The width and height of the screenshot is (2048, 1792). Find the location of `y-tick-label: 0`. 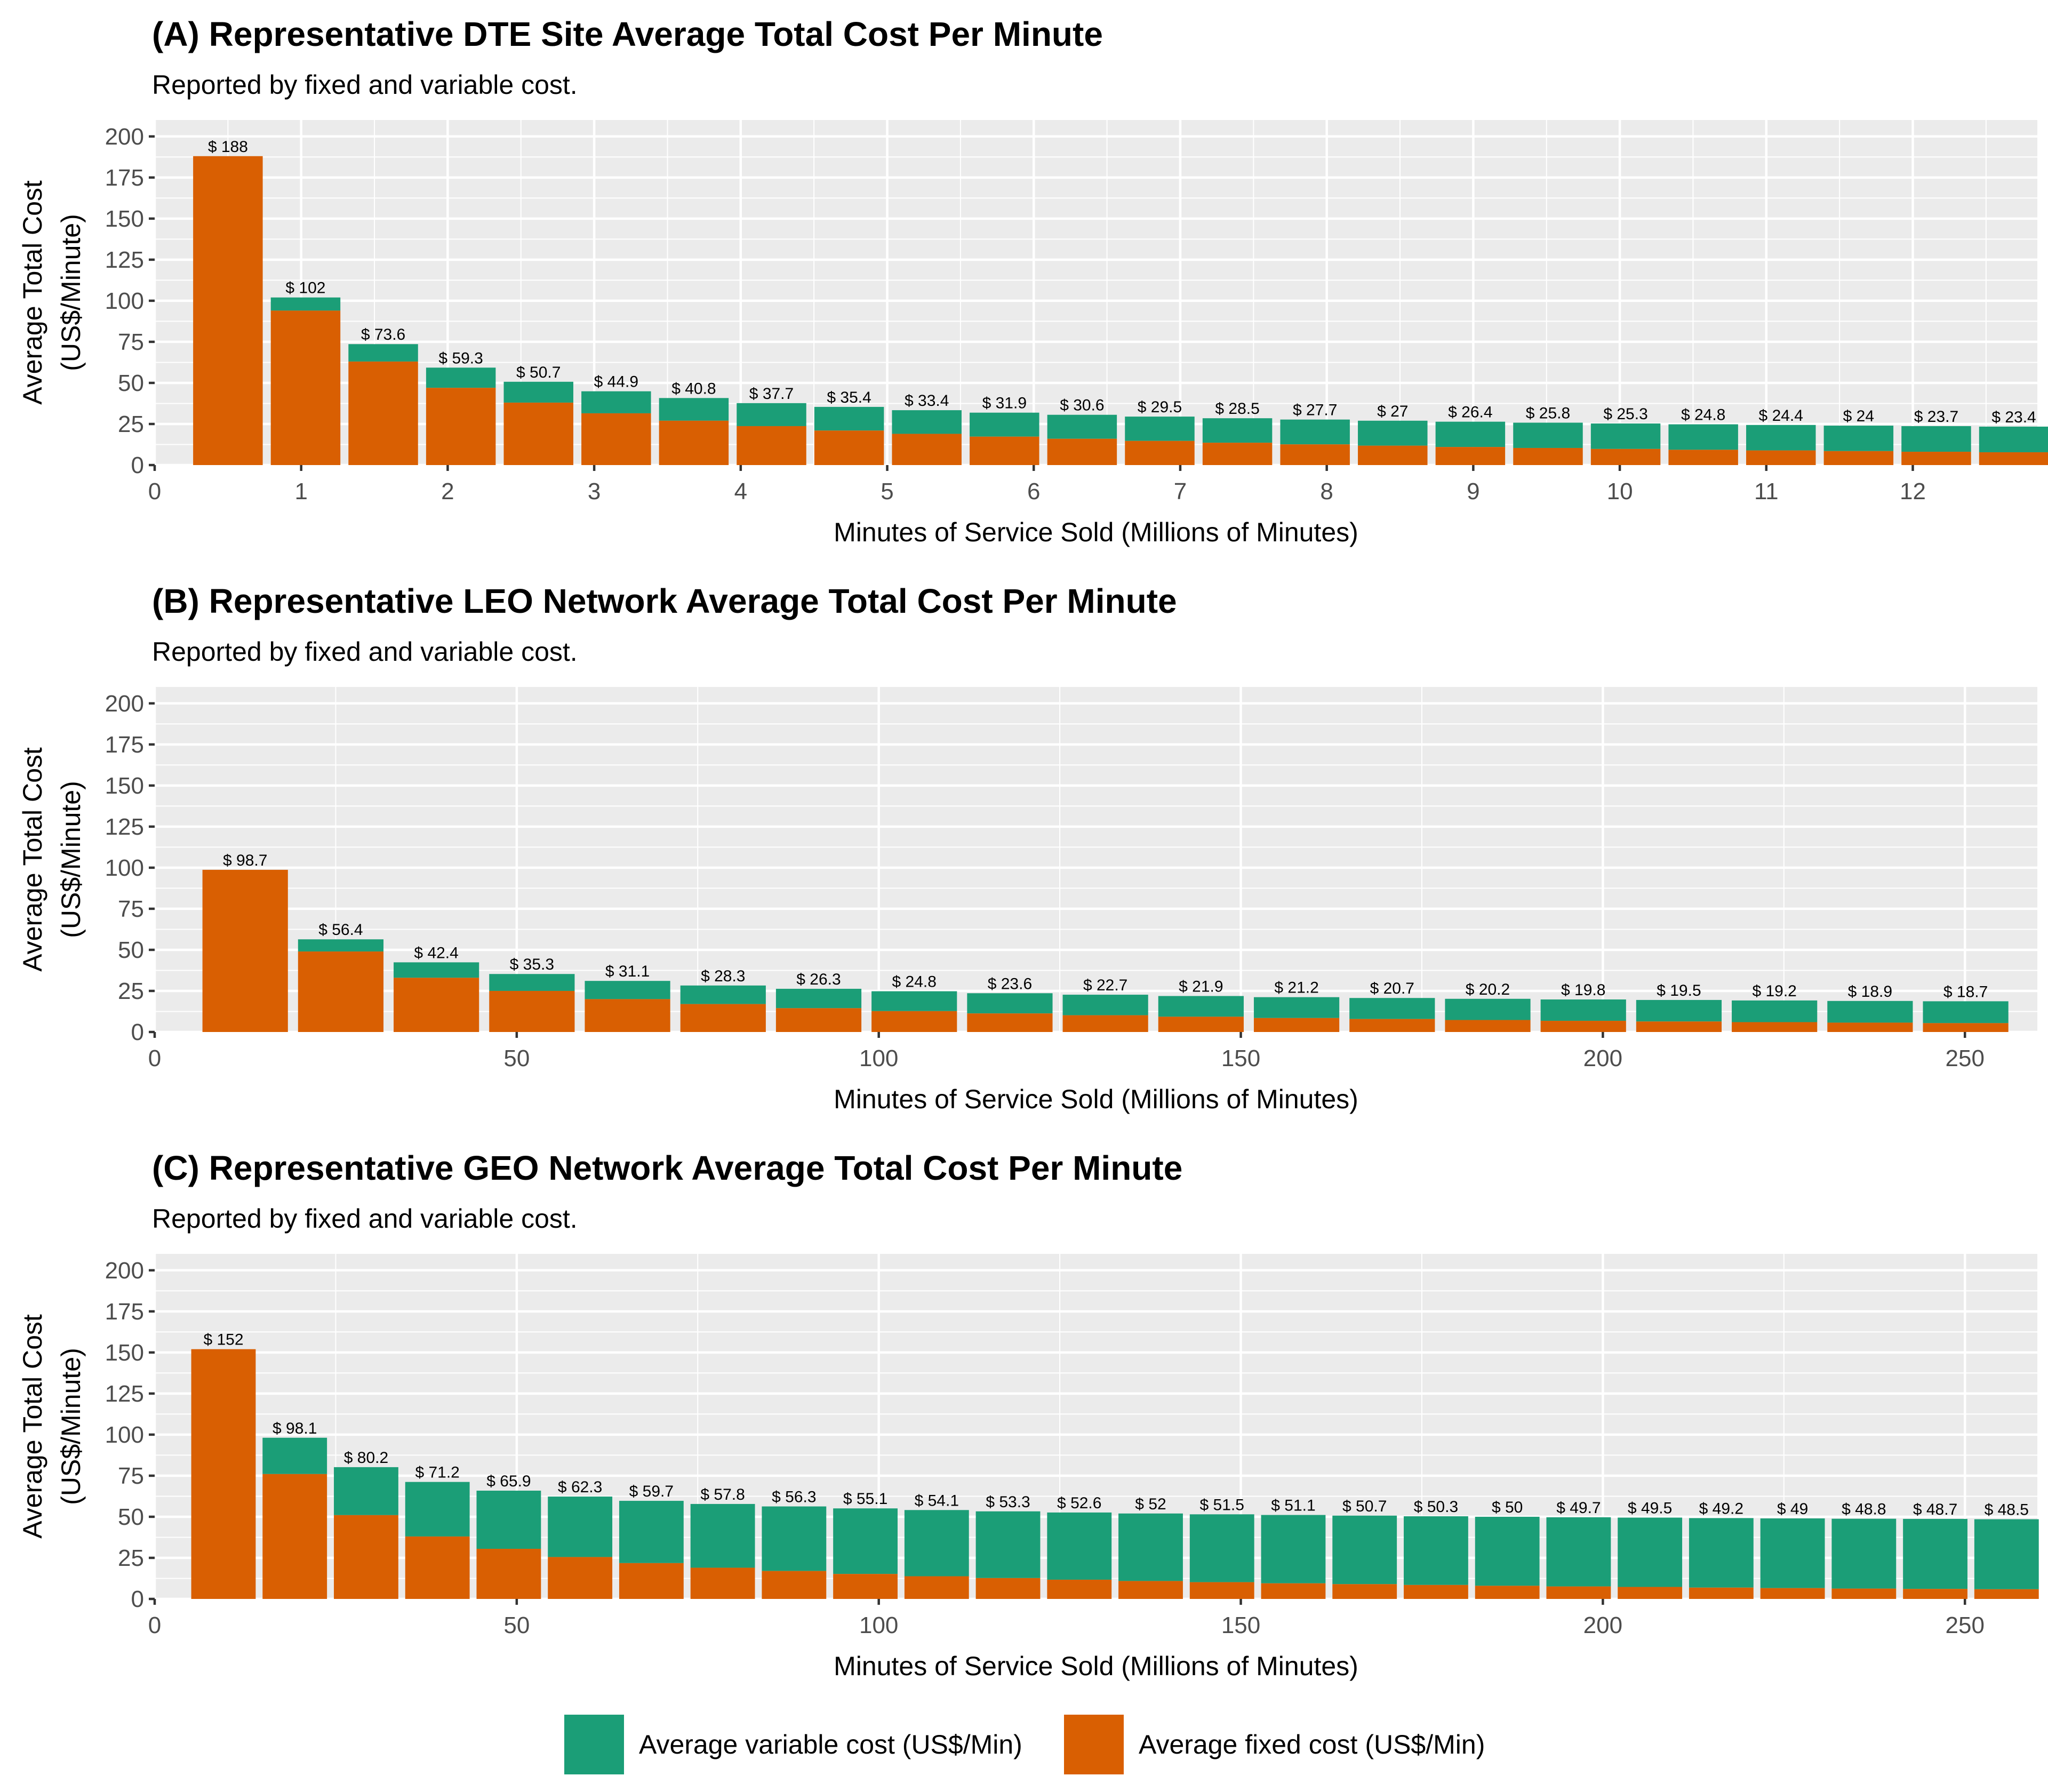

y-tick-label: 0 is located at coordinates (137, 465).